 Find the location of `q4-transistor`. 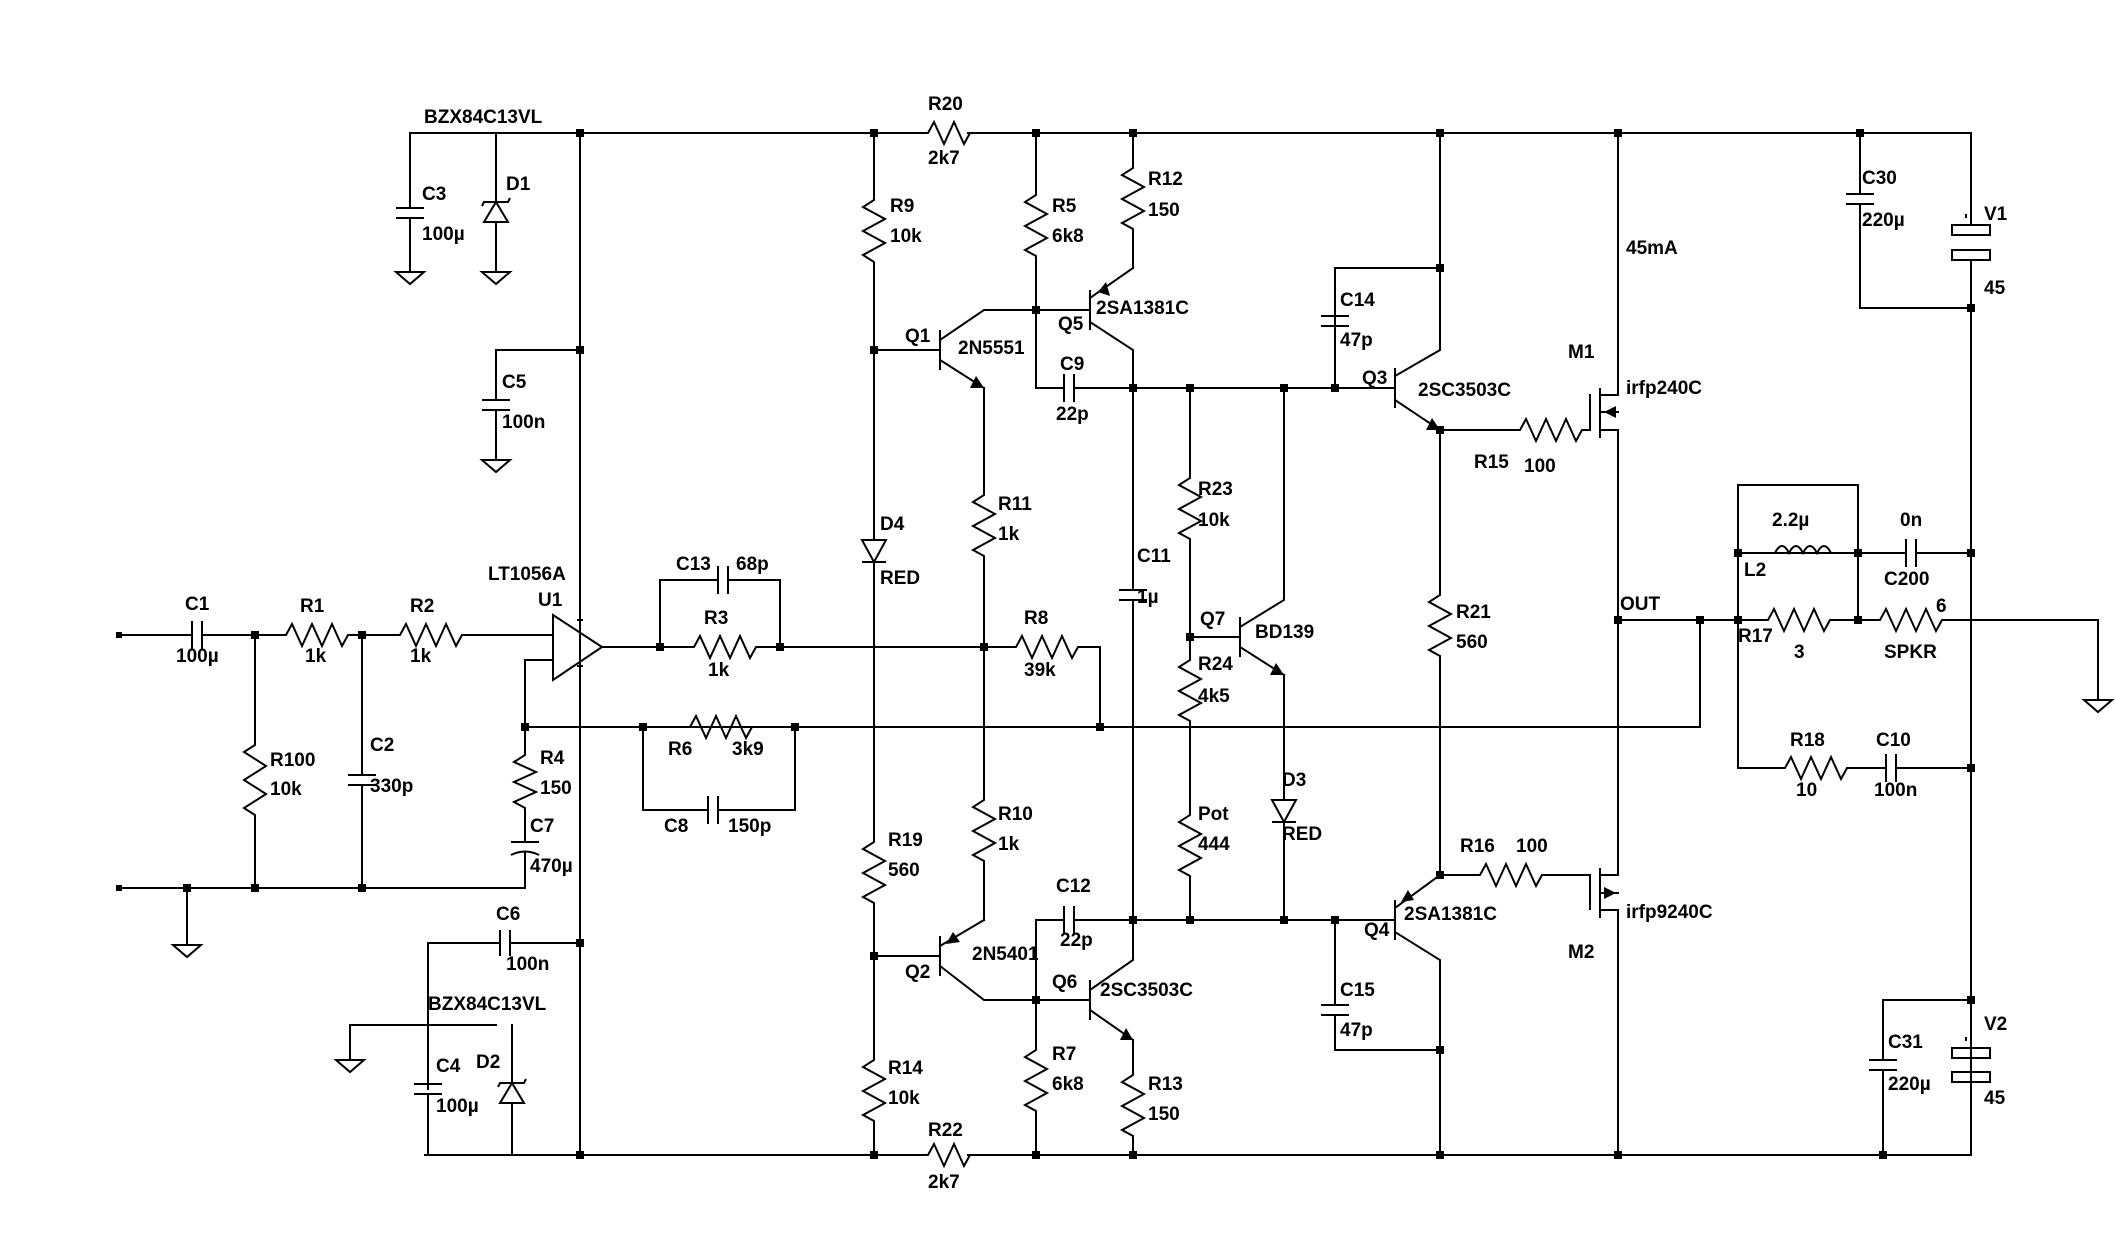

q4-transistor is located at coordinates (1388, 1014).